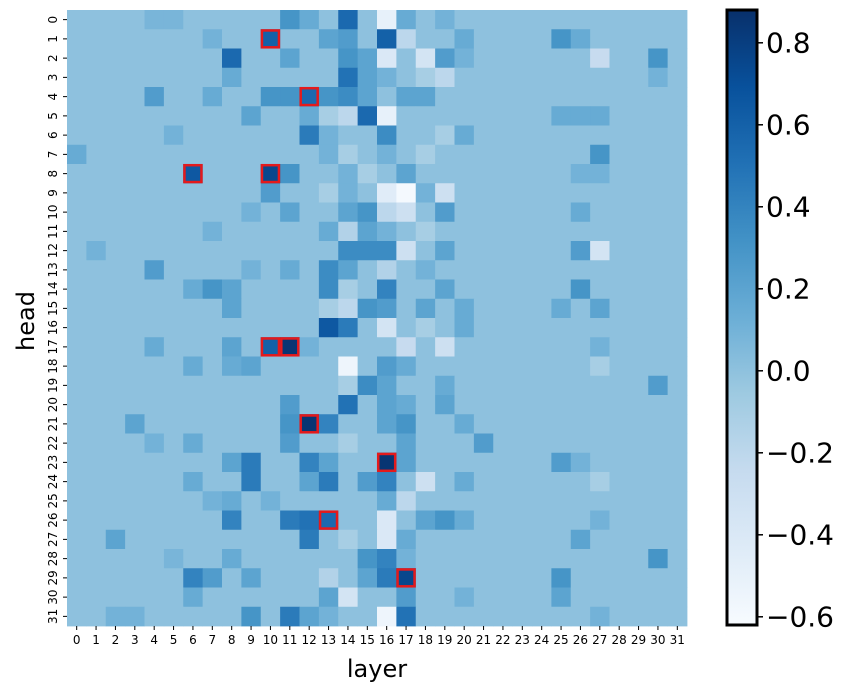 The width and height of the screenshot is (850, 693). What do you see at coordinates (464, 640) in the screenshot?
I see `x-tick-label: 20` at bounding box center [464, 640].